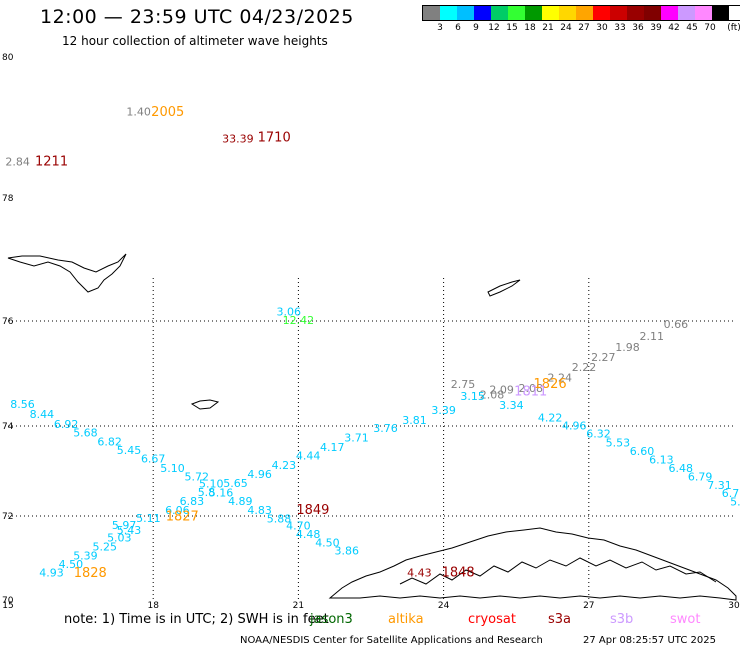 This screenshot has height=650, width=740. Describe the element at coordinates (259, 510) in the screenshot. I see `wave-height-42: 4.83` at that location.